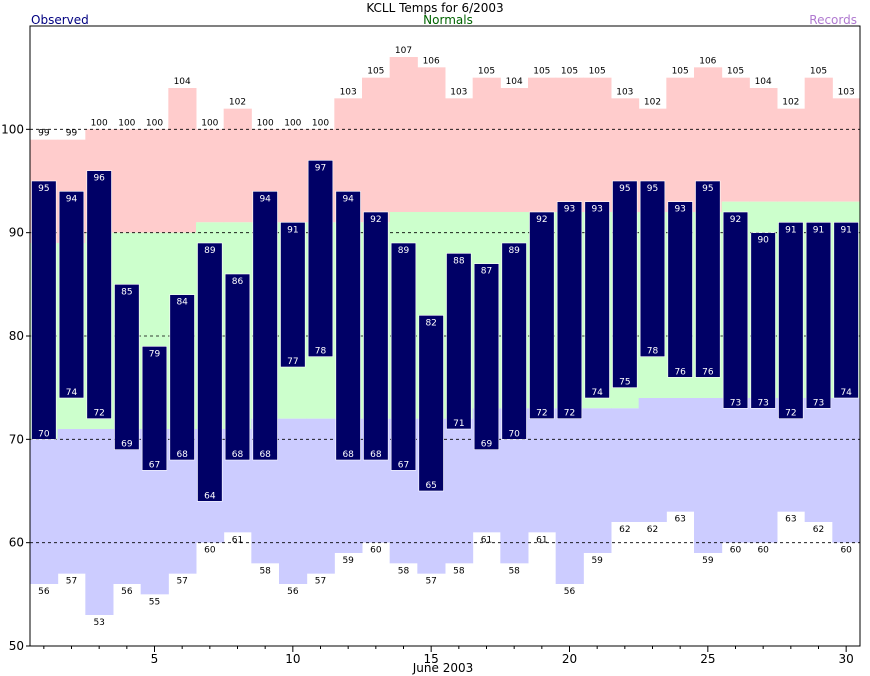 The width and height of the screenshot is (870, 676). I want to click on record-low-label: 56, so click(570, 592).